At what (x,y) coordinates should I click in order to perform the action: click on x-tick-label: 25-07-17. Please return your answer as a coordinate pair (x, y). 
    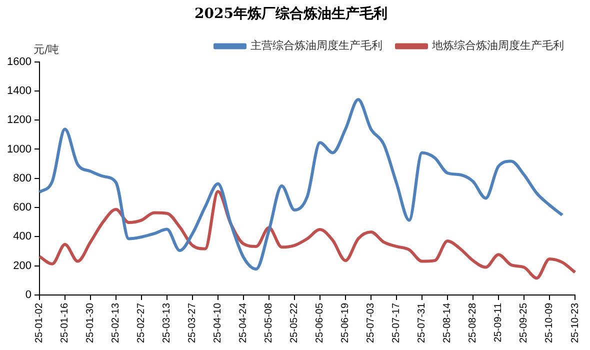
    Looking at the image, I should click on (396, 322).